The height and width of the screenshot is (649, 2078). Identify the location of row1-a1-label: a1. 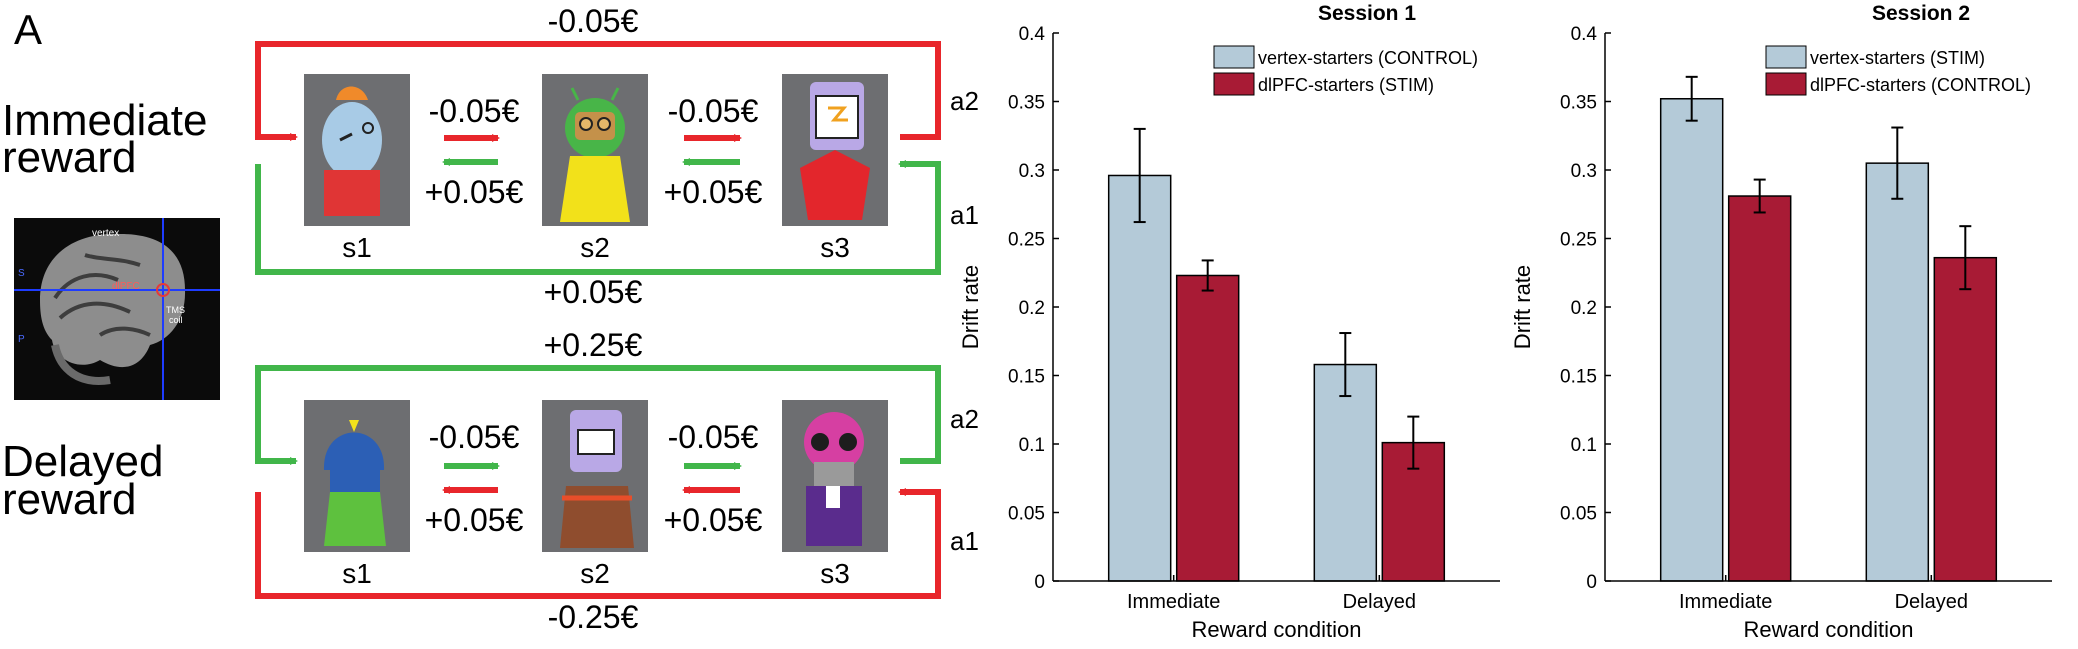
(964, 215).